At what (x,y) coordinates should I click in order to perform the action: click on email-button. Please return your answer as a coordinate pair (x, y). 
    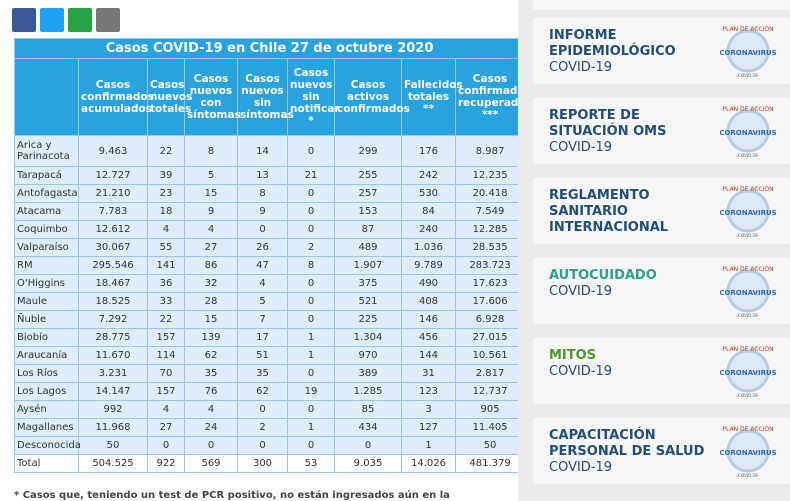
    Looking at the image, I should click on (108, 20).